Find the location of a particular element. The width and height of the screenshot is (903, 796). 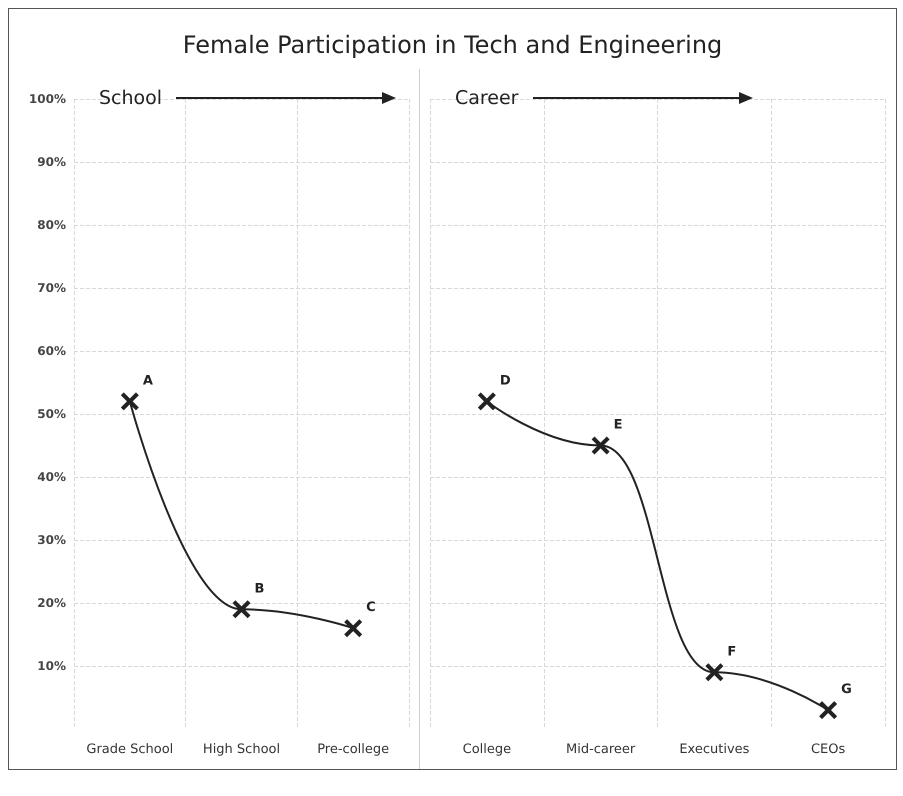

chart-title: Female Participation in Tech and Engineering is located at coordinates (453, 45).